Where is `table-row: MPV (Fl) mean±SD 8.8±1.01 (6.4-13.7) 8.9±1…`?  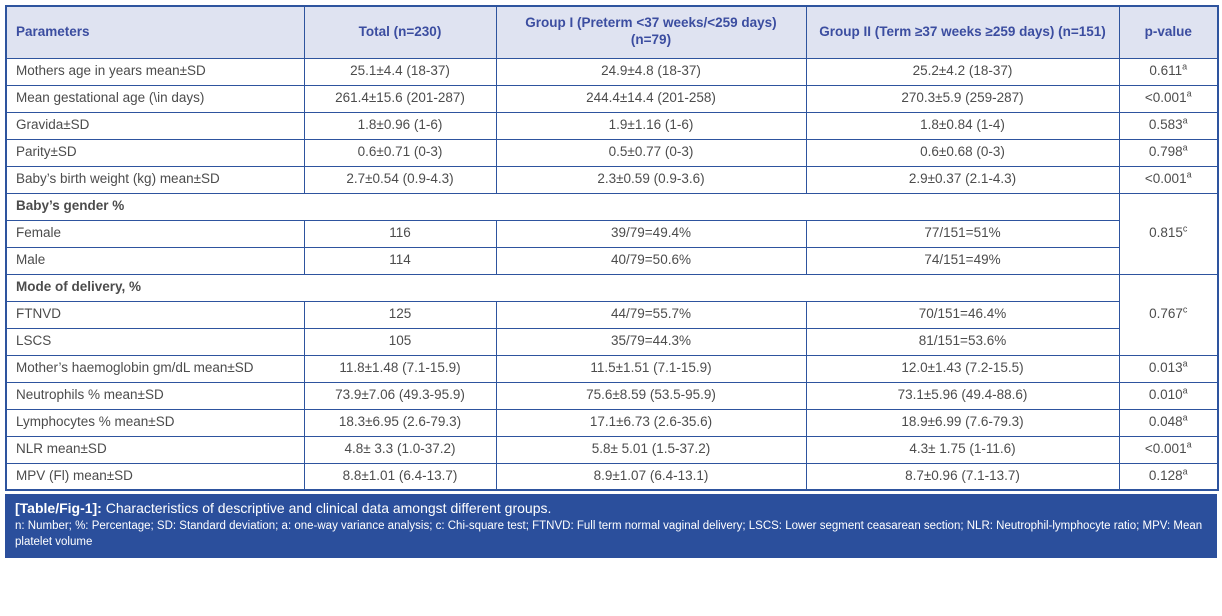 table-row: MPV (Fl) mean±SD 8.8±1.01 (6.4-13.7) 8.9±1… is located at coordinates (612, 476).